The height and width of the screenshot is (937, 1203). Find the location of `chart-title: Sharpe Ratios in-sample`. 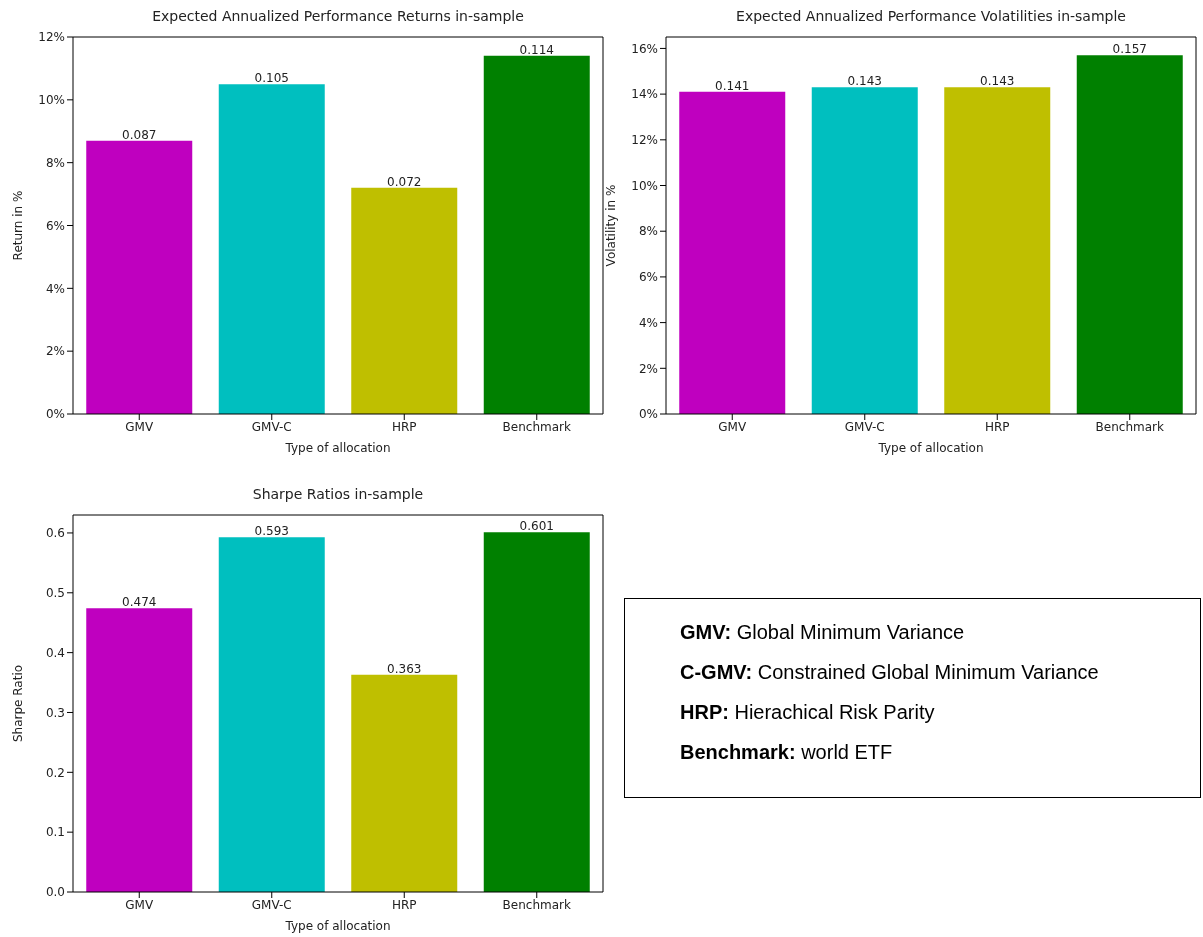

chart-title: Sharpe Ratios in-sample is located at coordinates (338, 495).